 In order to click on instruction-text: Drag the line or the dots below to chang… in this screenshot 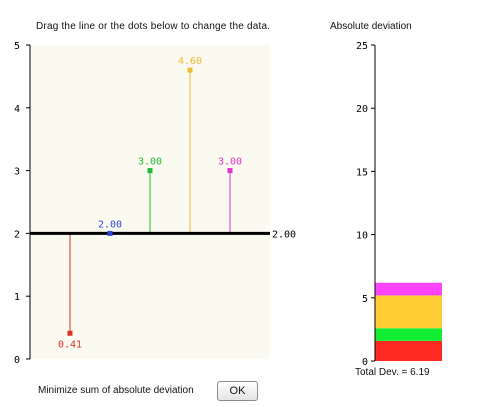, I will do `click(153, 26)`.